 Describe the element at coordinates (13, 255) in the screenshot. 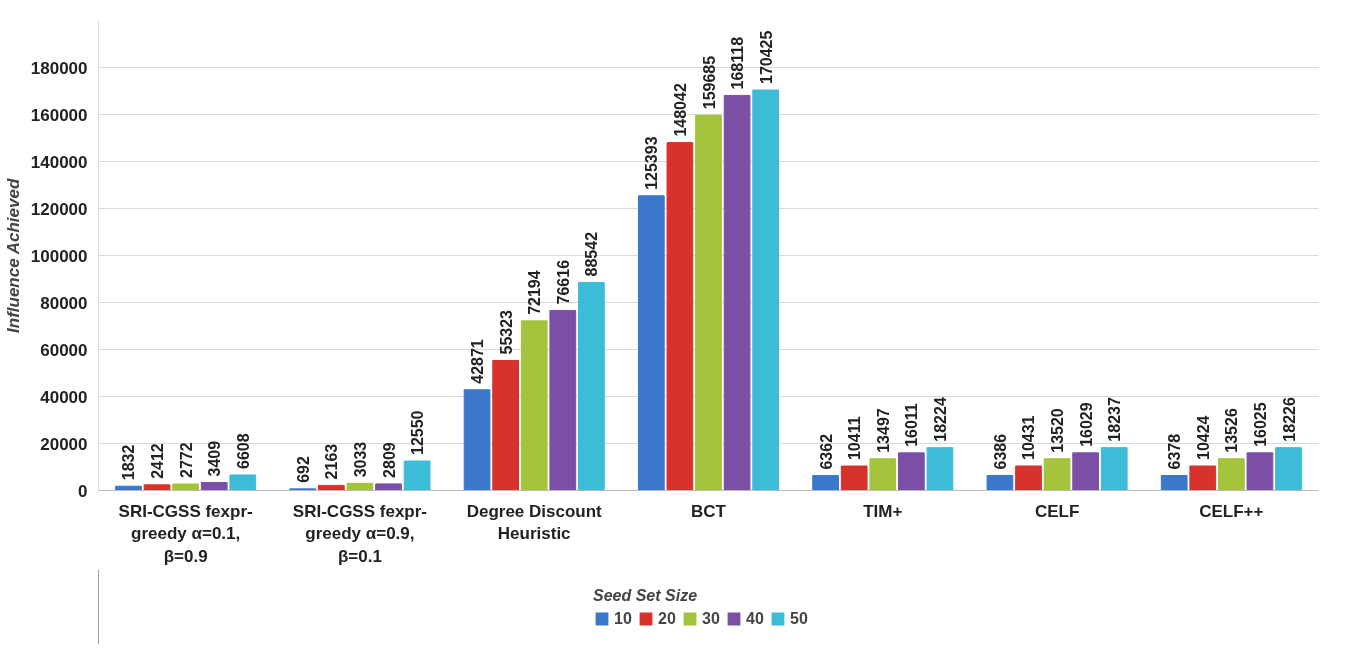

I see `y-axis-title: Influence Achieved` at that location.